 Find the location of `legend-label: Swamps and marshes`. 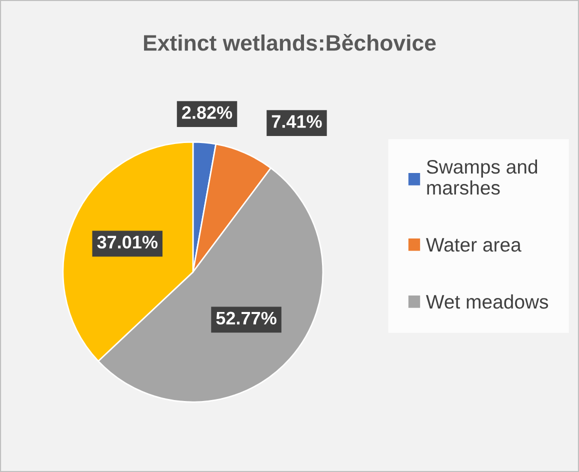

legend-label: Swamps and marshes is located at coordinates (482, 177).